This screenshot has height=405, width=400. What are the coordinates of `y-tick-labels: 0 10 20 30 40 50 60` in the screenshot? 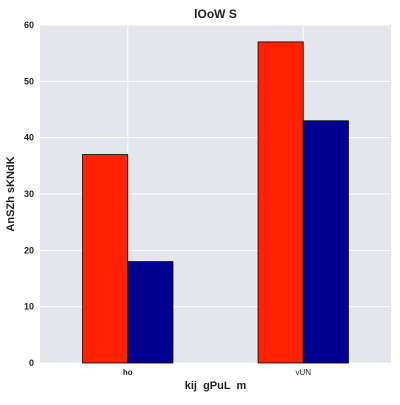 It's located at (29, 194).